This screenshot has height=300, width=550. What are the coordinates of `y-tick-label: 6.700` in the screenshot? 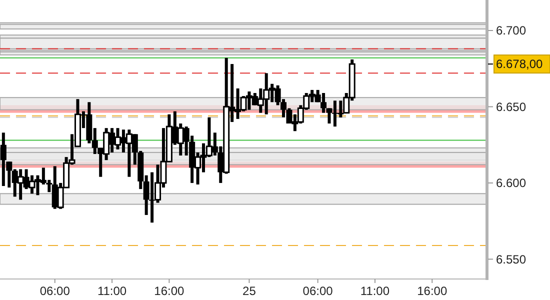 It's located at (511, 31).